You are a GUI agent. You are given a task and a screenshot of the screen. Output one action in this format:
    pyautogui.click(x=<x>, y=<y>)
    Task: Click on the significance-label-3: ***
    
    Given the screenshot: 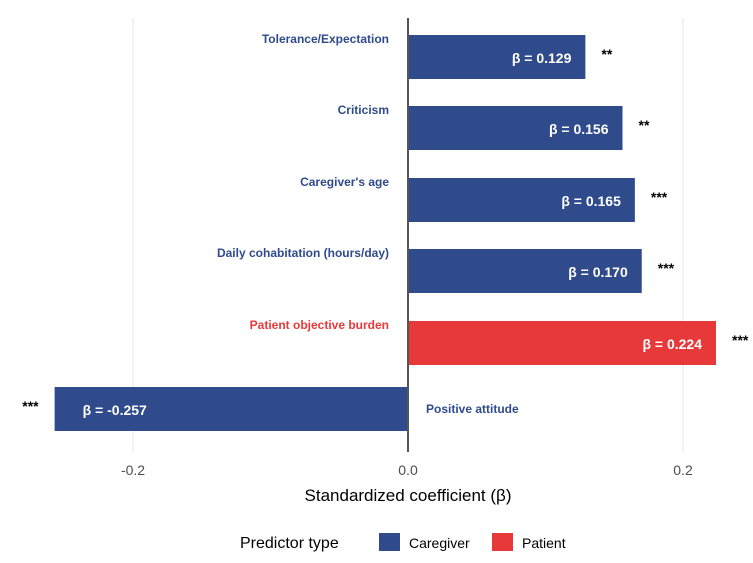 What is the action you would take?
    pyautogui.click(x=666, y=268)
    